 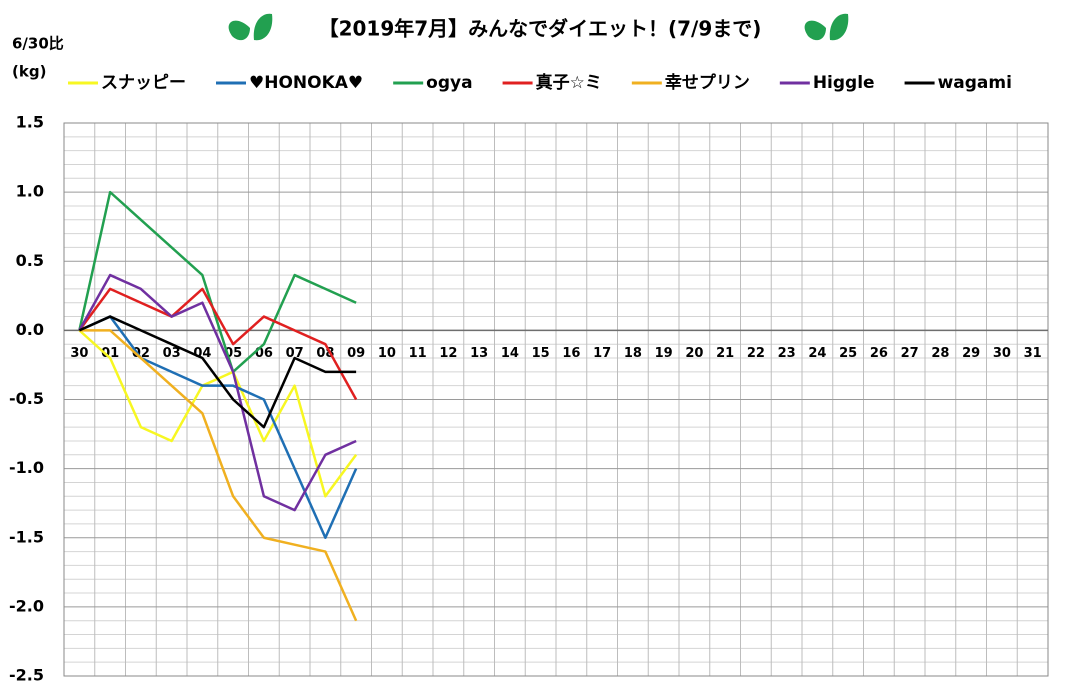 What do you see at coordinates (172, 353) in the screenshot?
I see `x-tick-label: 03` at bounding box center [172, 353].